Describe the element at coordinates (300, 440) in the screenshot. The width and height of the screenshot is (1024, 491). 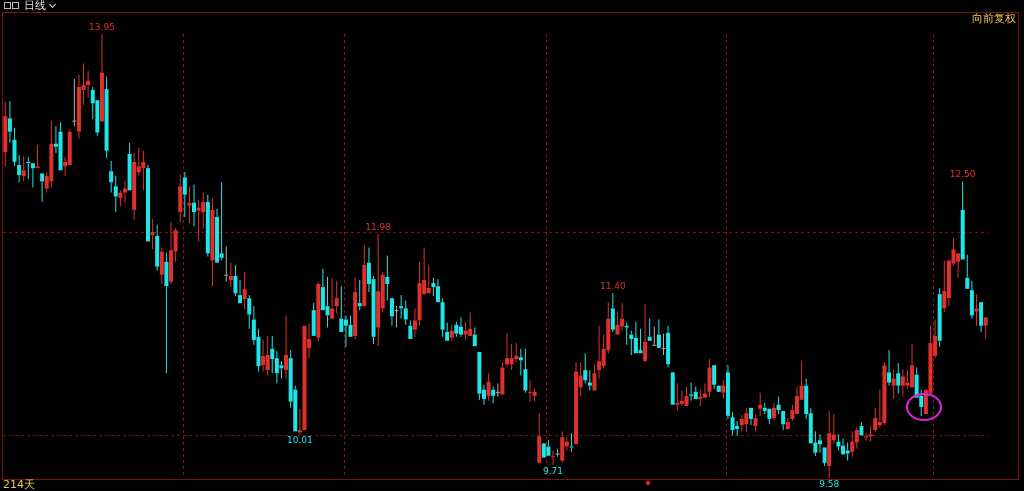
I see `annotation: 10.01` at that location.